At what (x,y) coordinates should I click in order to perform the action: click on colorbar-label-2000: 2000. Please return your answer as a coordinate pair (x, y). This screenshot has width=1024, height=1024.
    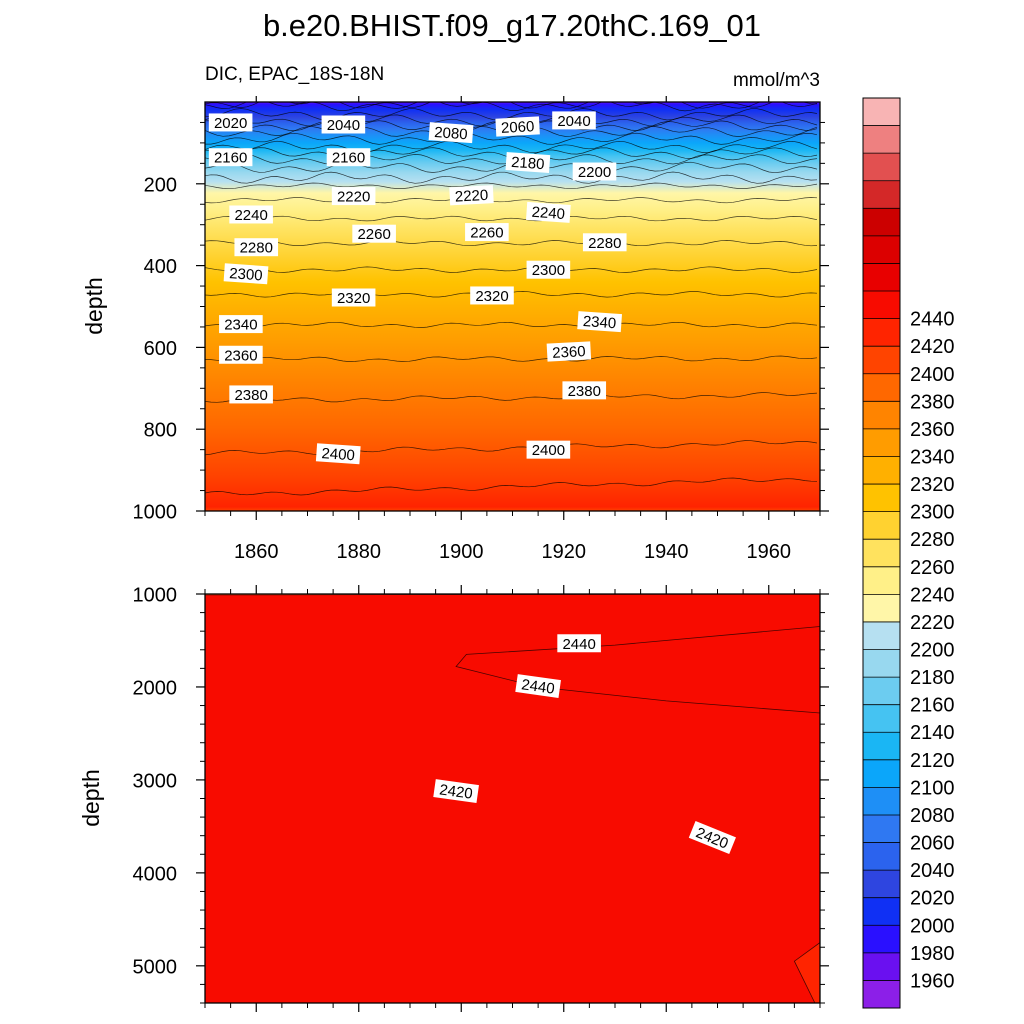
    Looking at the image, I should click on (932, 926).